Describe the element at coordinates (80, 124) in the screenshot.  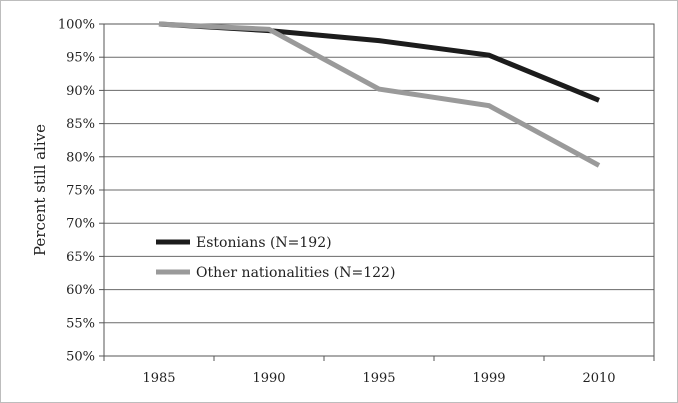
I see `y-tick-label: 85%` at that location.